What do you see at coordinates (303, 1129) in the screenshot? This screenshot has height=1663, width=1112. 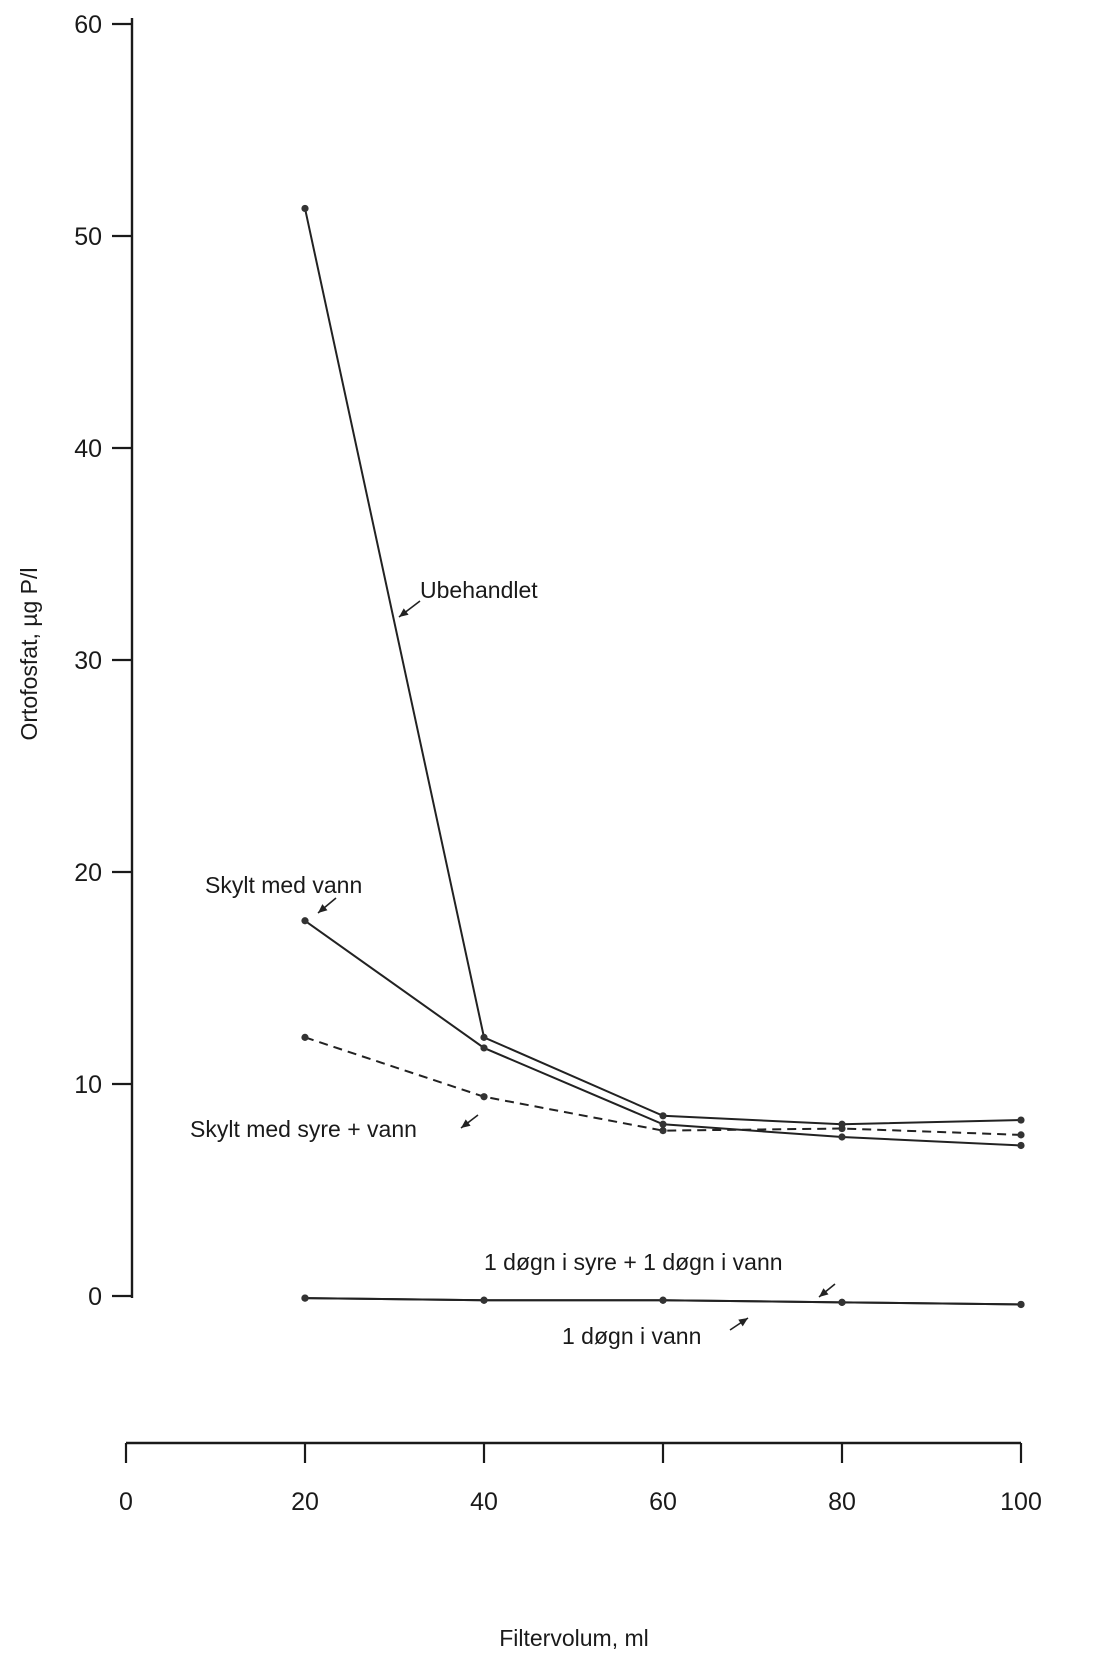 I see `annotation-label: Skylt med syre + vann` at bounding box center [303, 1129].